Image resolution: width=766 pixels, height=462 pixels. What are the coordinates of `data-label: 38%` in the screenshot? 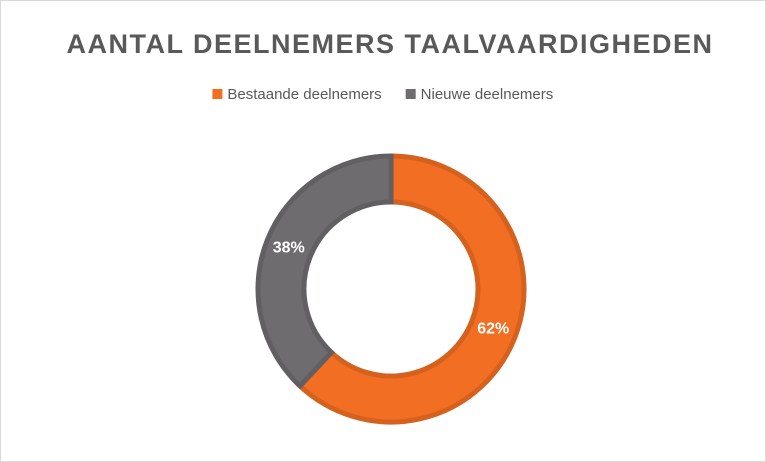 It's located at (289, 248).